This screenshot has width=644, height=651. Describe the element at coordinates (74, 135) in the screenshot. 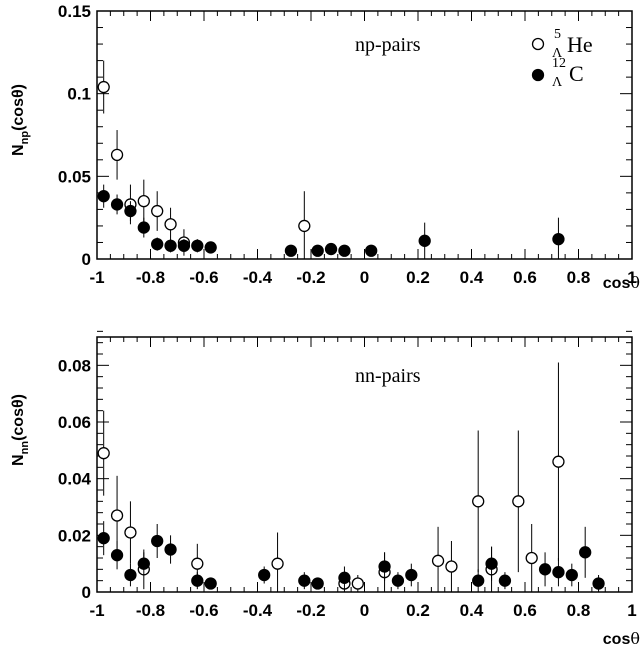

I see `y-tick-labels: 0 0.05 0.1 0.15` at that location.